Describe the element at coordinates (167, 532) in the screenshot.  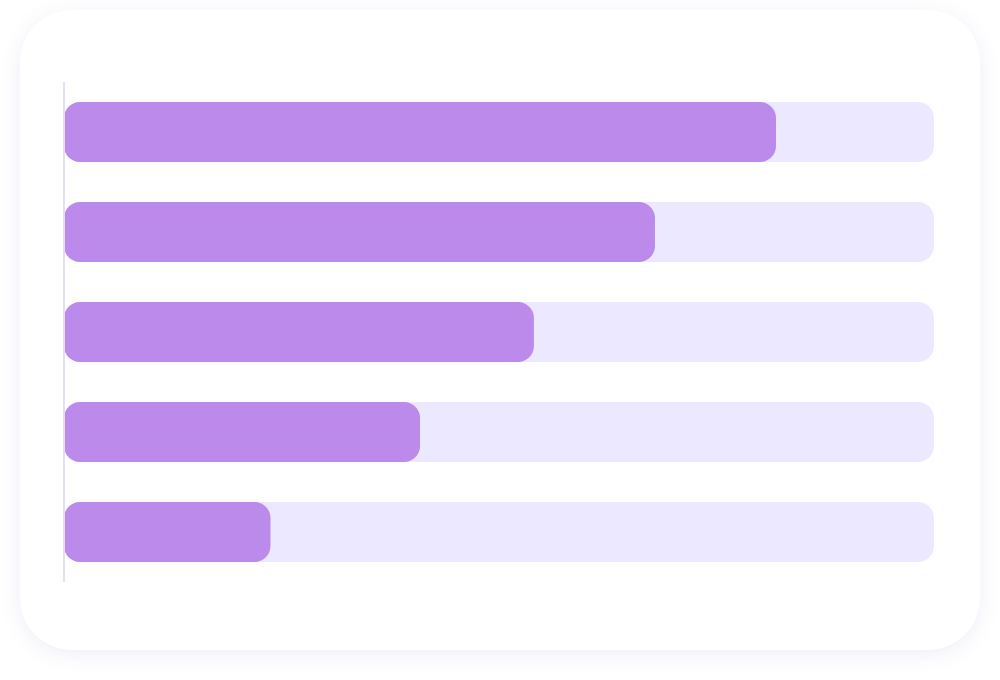
I see `bar` at that location.